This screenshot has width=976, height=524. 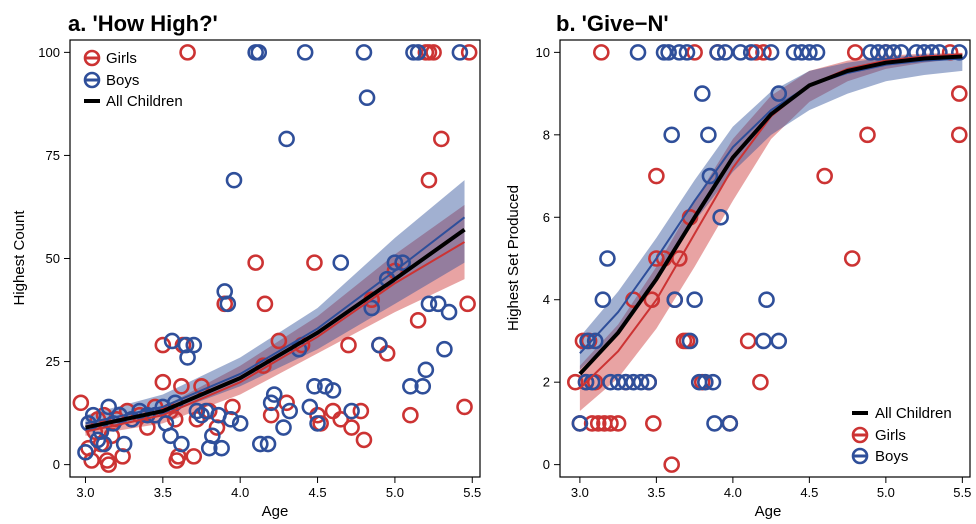 What do you see at coordinates (860, 456) in the screenshot?
I see `legend-b-boys-marker` at bounding box center [860, 456].